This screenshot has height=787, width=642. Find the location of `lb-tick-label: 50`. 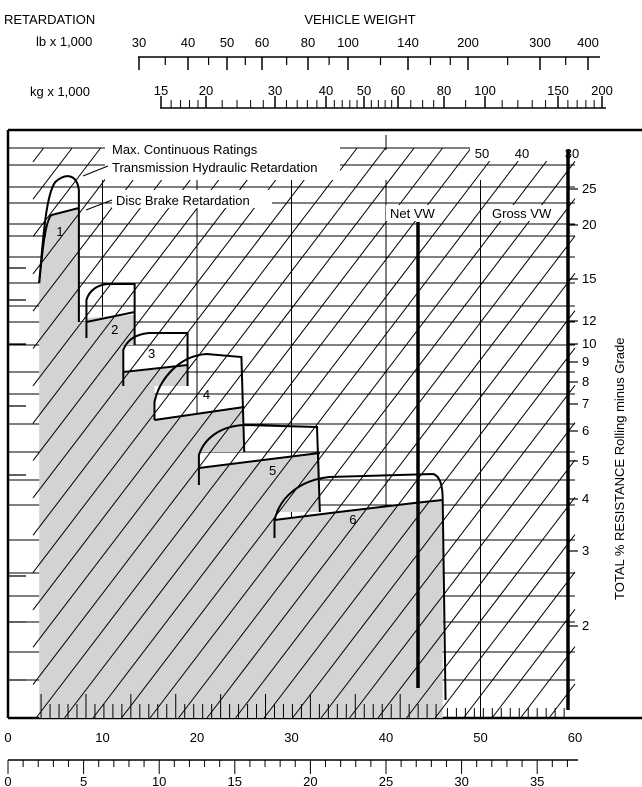

lb-tick-label: 50 is located at coordinates (227, 42).